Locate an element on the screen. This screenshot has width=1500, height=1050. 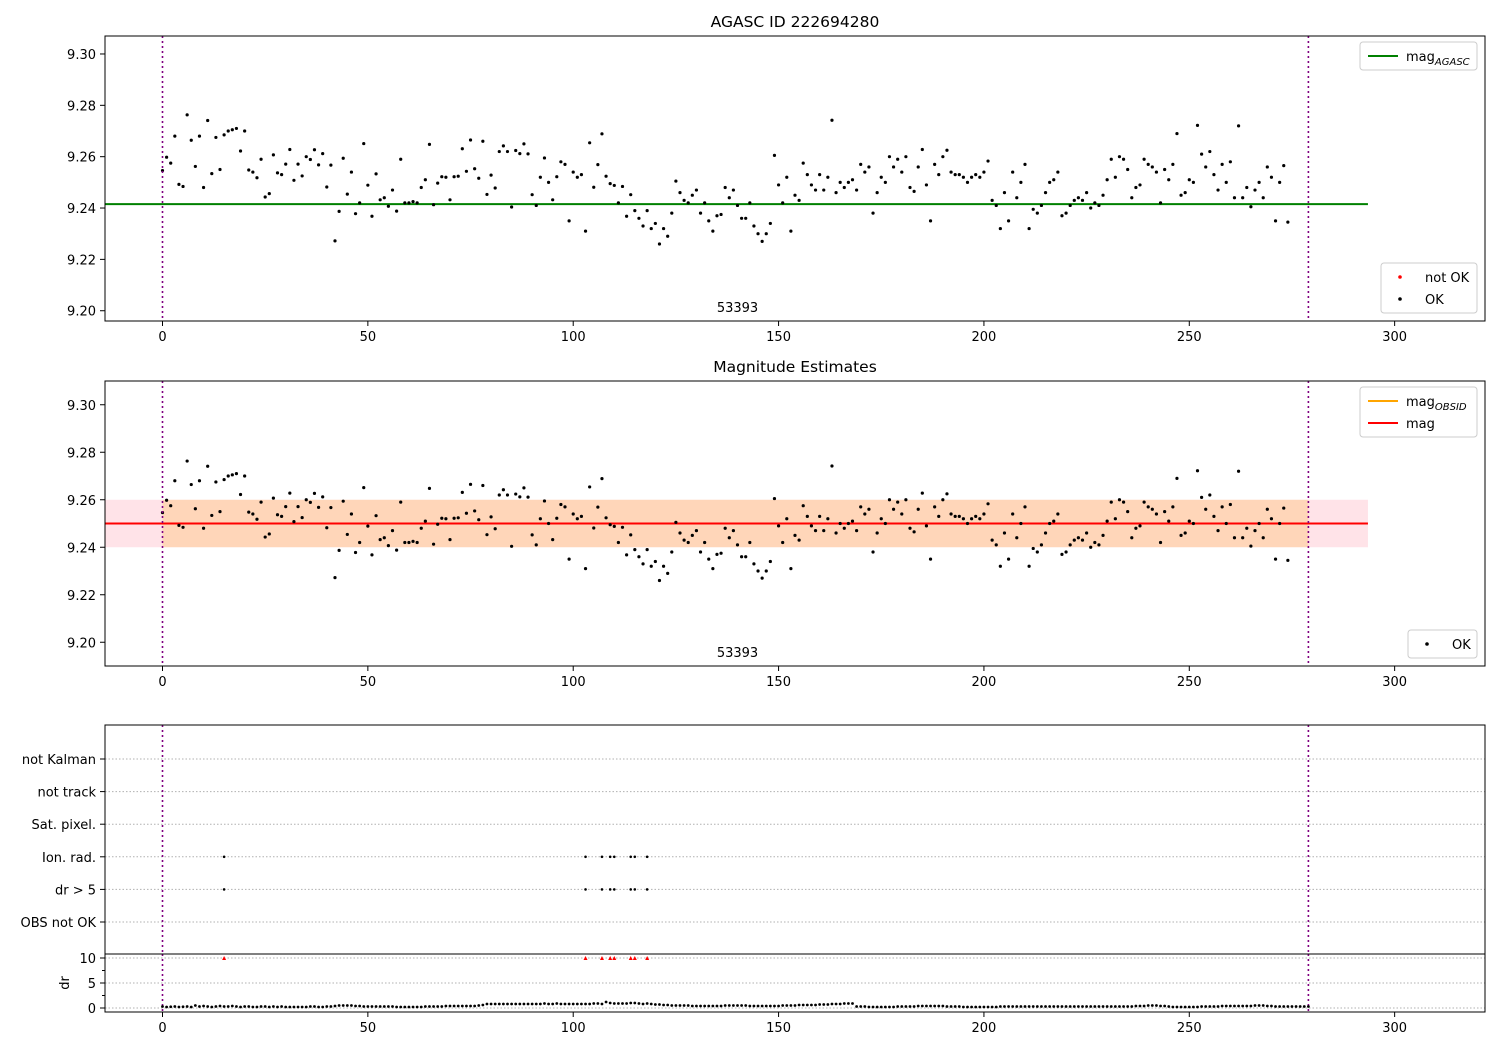
legend-label-sub: OBSID is located at coordinates (1451, 407).